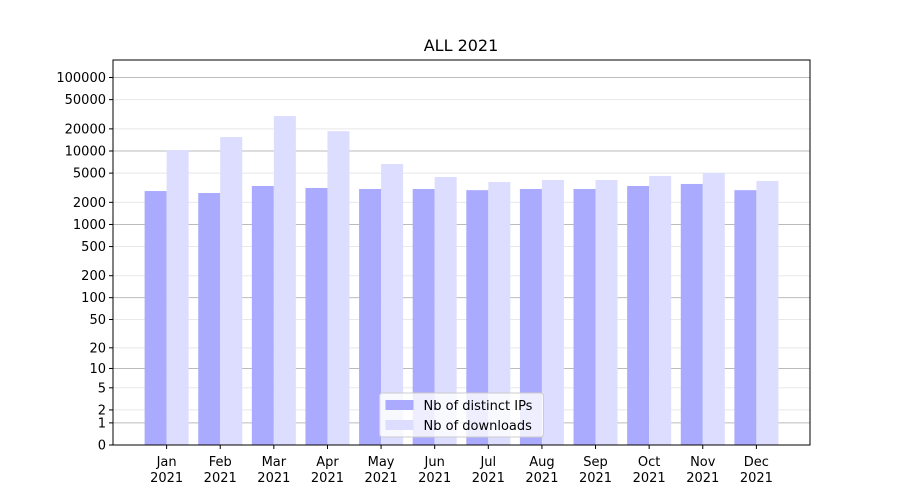 Image resolution: width=900 pixels, height=504 pixels. I want to click on x-tick-label: Mar 2021, so click(273, 470).